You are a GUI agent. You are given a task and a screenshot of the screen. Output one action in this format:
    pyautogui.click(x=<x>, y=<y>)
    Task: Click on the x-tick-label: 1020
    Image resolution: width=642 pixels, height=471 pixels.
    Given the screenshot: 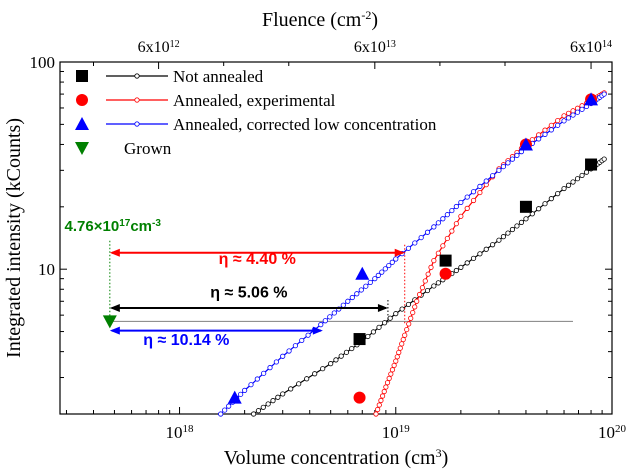 What is the action you would take?
    pyautogui.click(x=612, y=432)
    